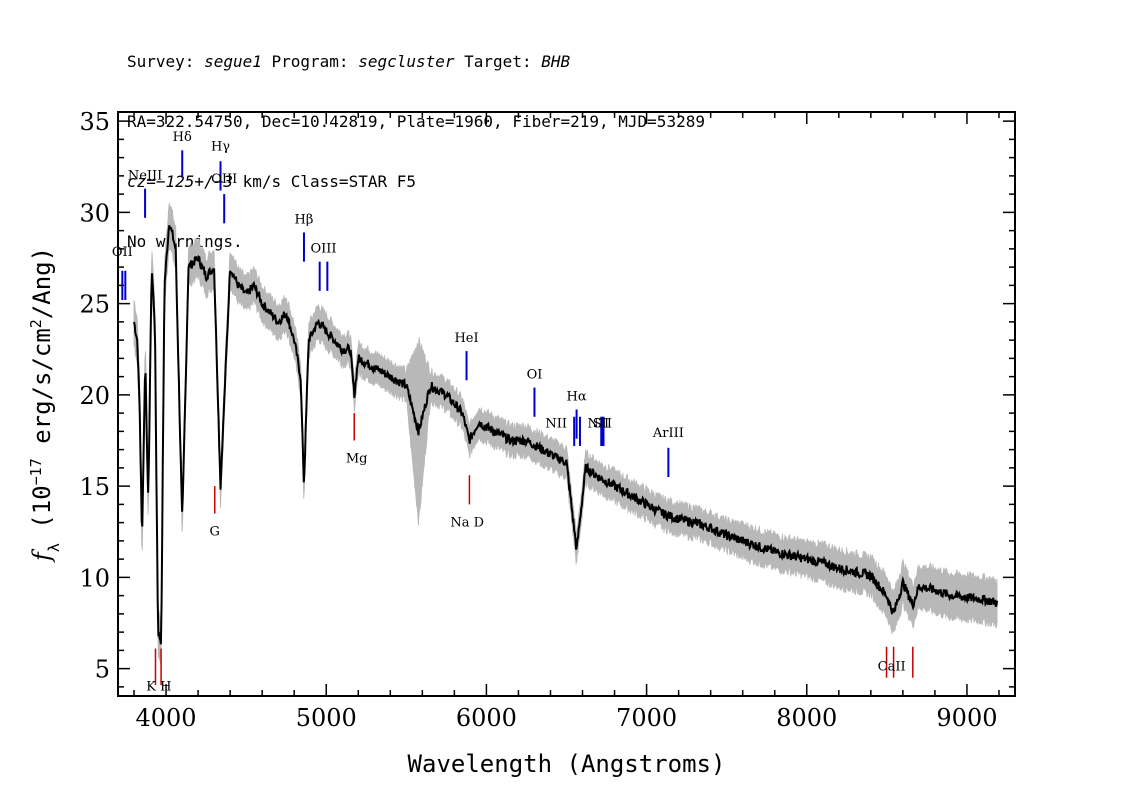 This screenshot has width=1134, height=810. I want to click on target-value: BHB, so click(556, 61).